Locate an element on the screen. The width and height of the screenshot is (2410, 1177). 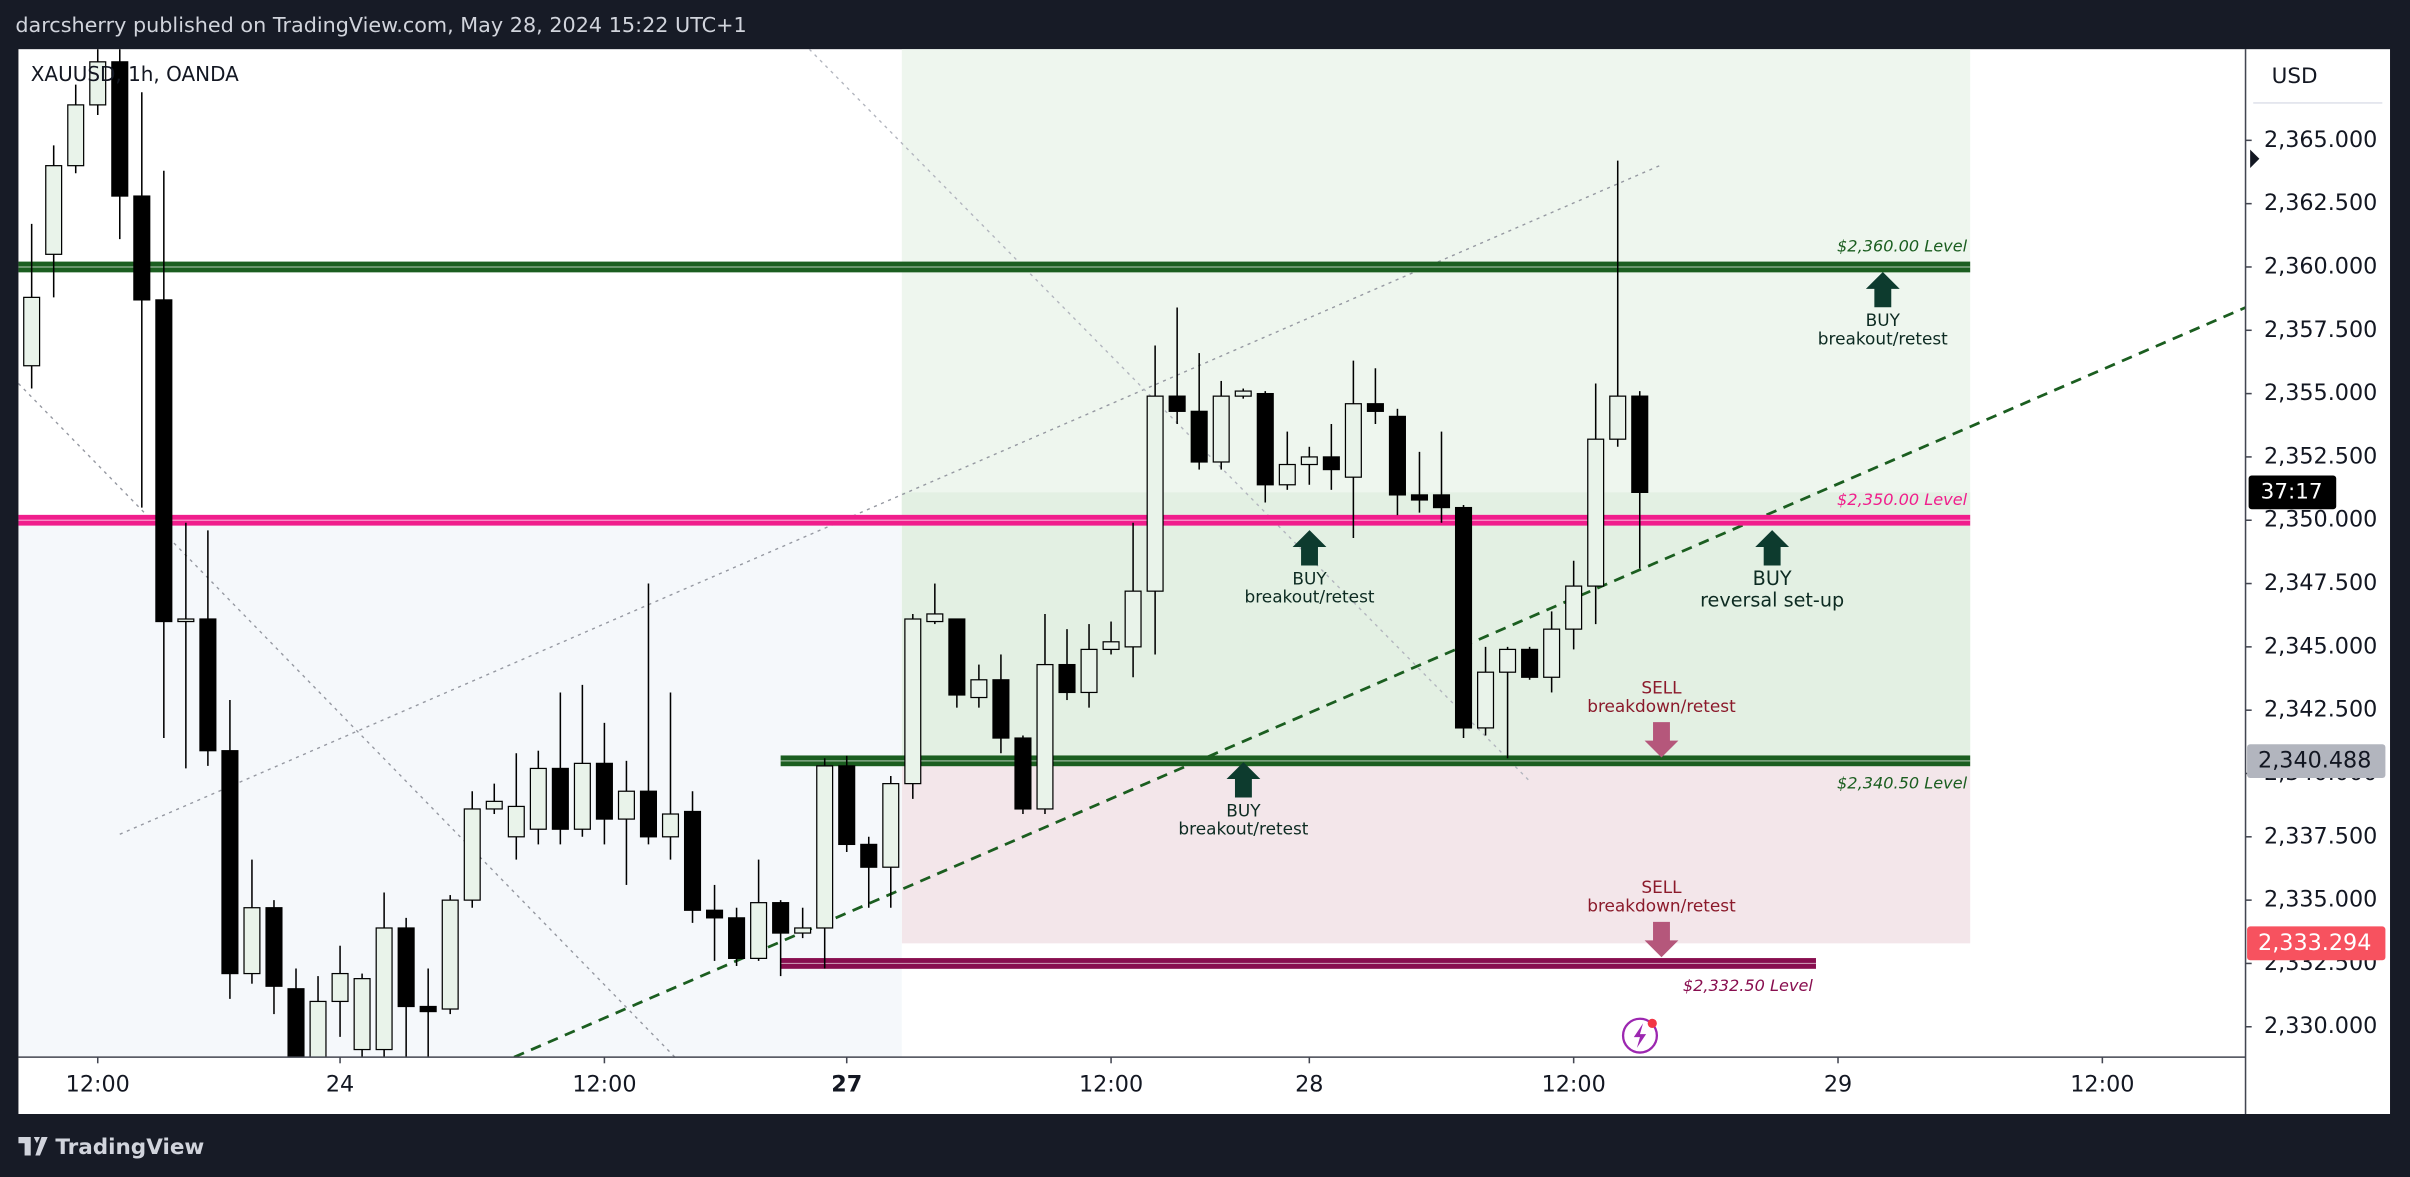
x-tick-label: 28 is located at coordinates (1309, 1084).